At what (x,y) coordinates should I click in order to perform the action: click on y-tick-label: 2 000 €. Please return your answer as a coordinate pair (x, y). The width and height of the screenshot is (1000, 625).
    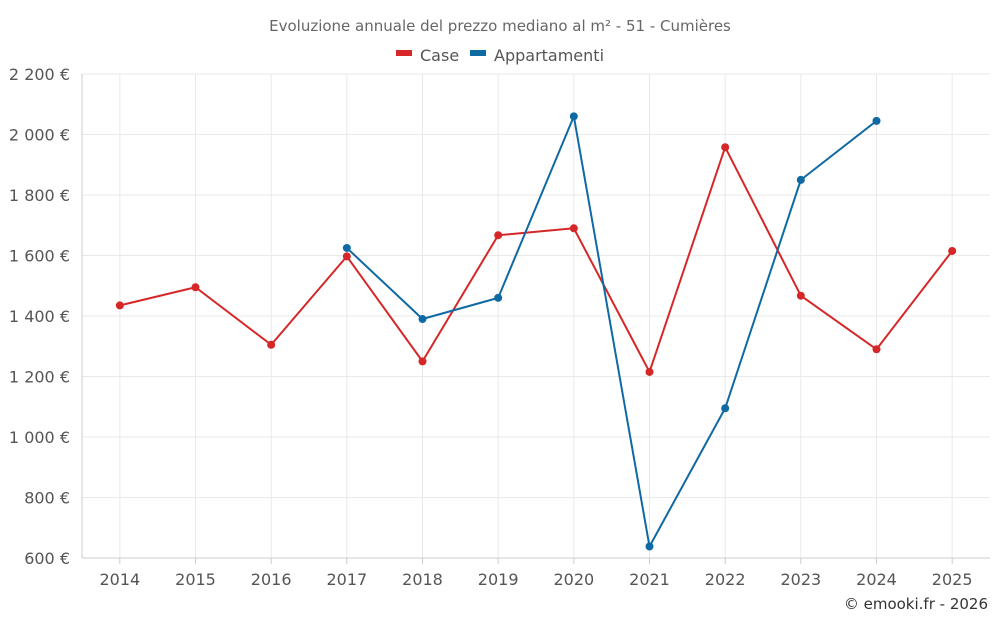
    Looking at the image, I should click on (39, 135).